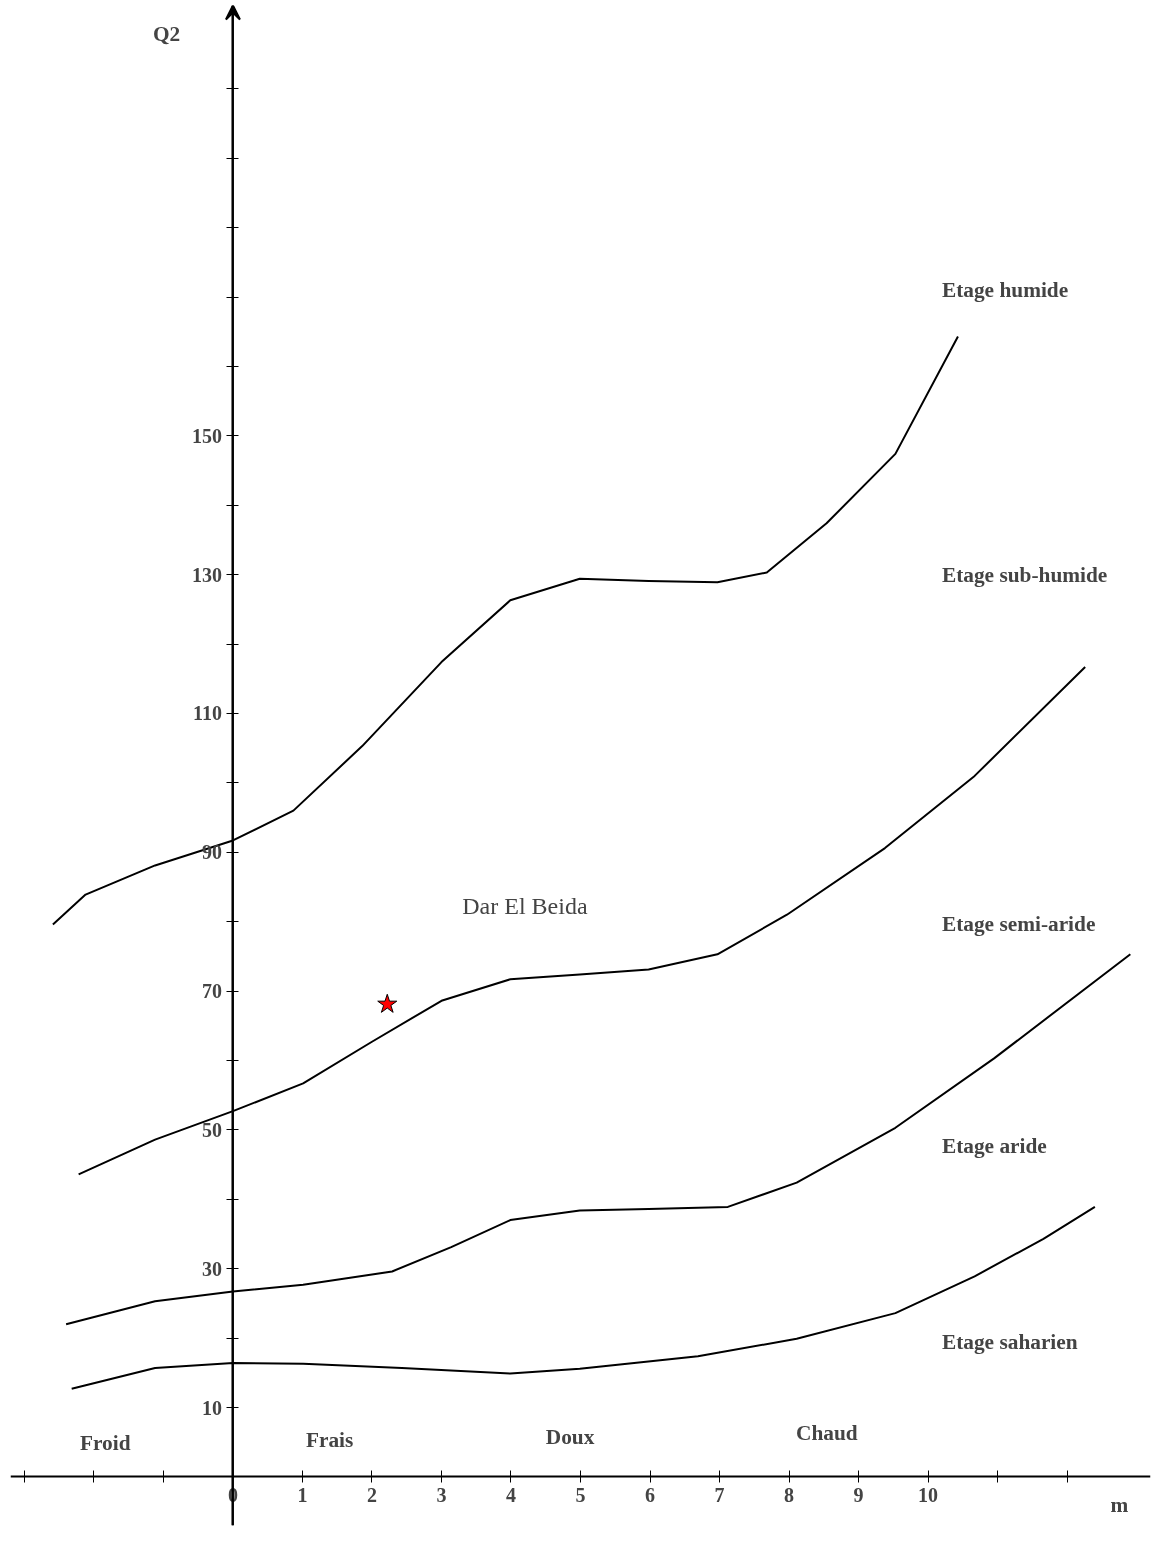  Describe the element at coordinates (1024, 574) in the screenshot. I see `annotation: Etage sub-humide` at that location.